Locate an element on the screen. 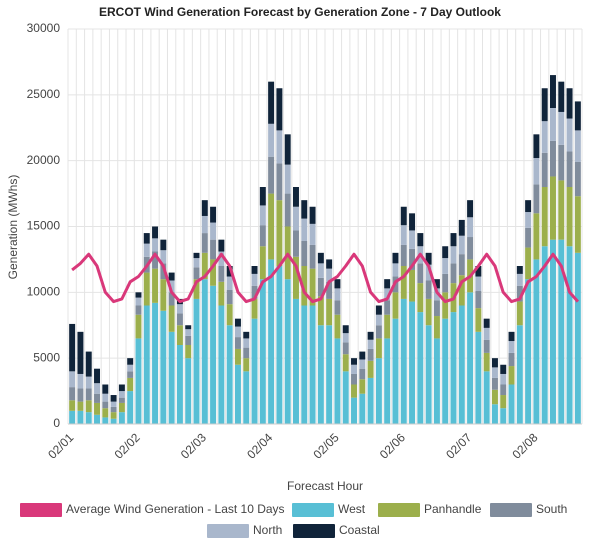 The height and width of the screenshot is (545, 590). x-tick-label: 02/05 is located at coordinates (326, 445).